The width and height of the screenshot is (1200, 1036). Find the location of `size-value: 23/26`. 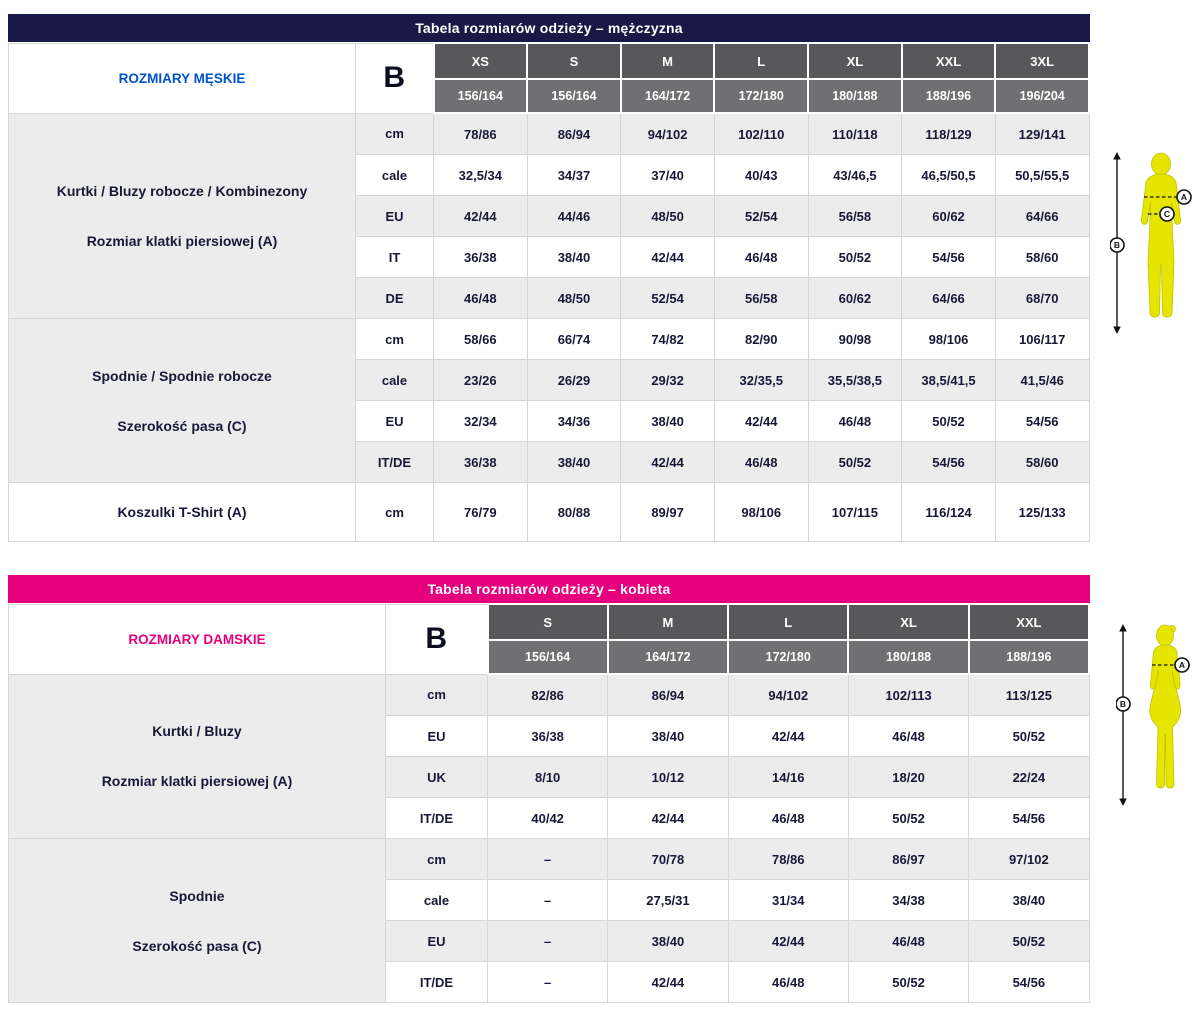

size-value: 23/26 is located at coordinates (480, 380).